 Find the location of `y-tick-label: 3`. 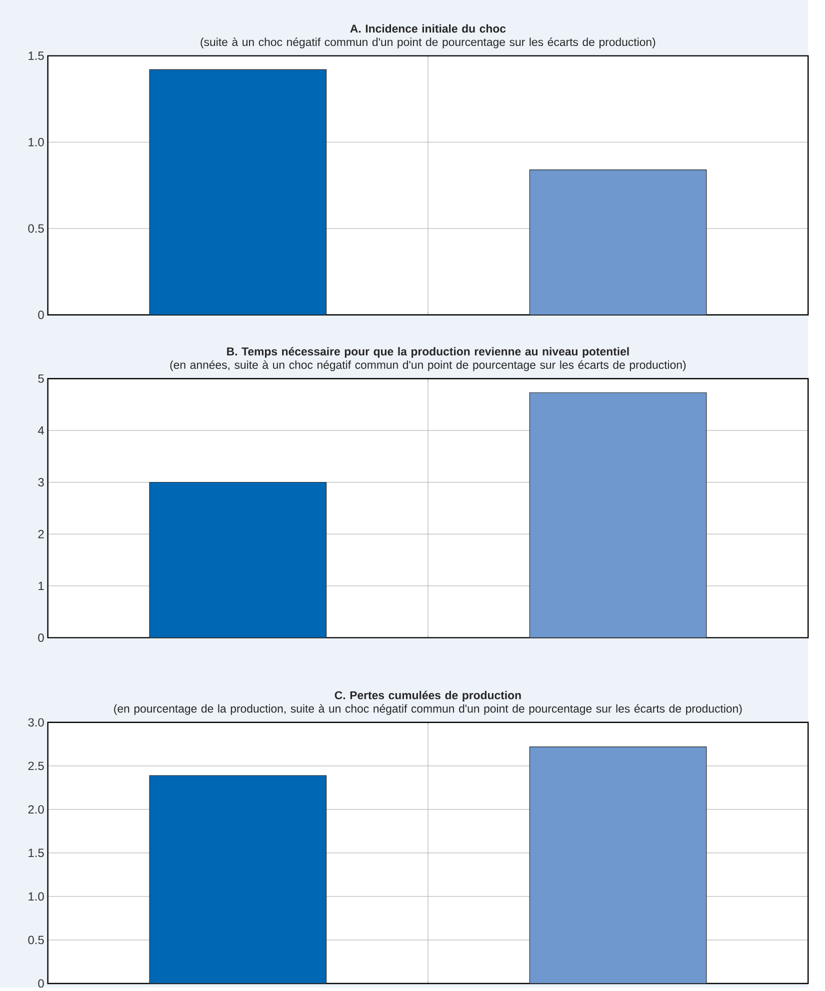

y-tick-label: 3 is located at coordinates (41, 482).